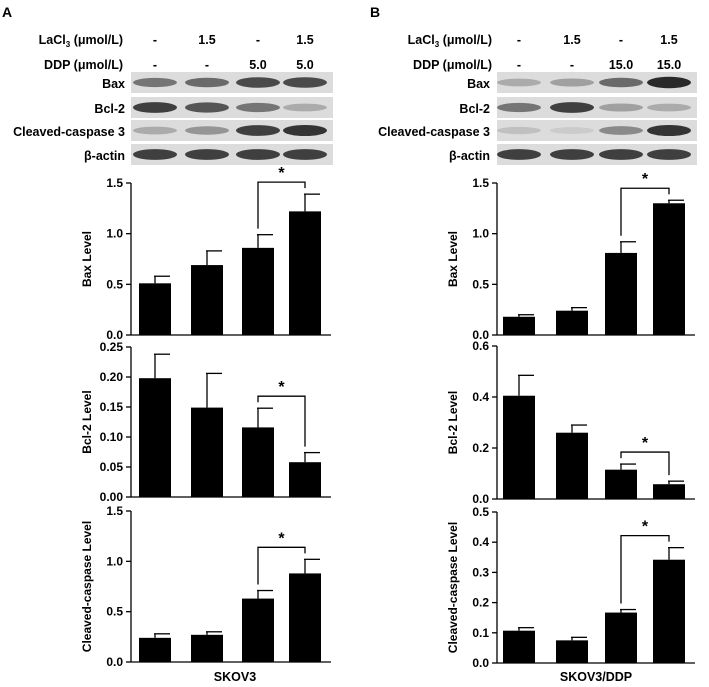 This screenshot has width=709, height=687. I want to click on y-tick-label: 0.05, so click(112, 467).